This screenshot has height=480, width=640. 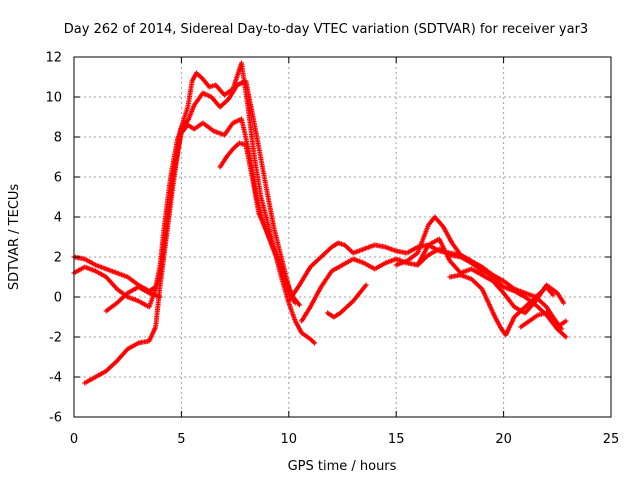 I want to click on y-tick-label: -4, so click(x=55, y=378).